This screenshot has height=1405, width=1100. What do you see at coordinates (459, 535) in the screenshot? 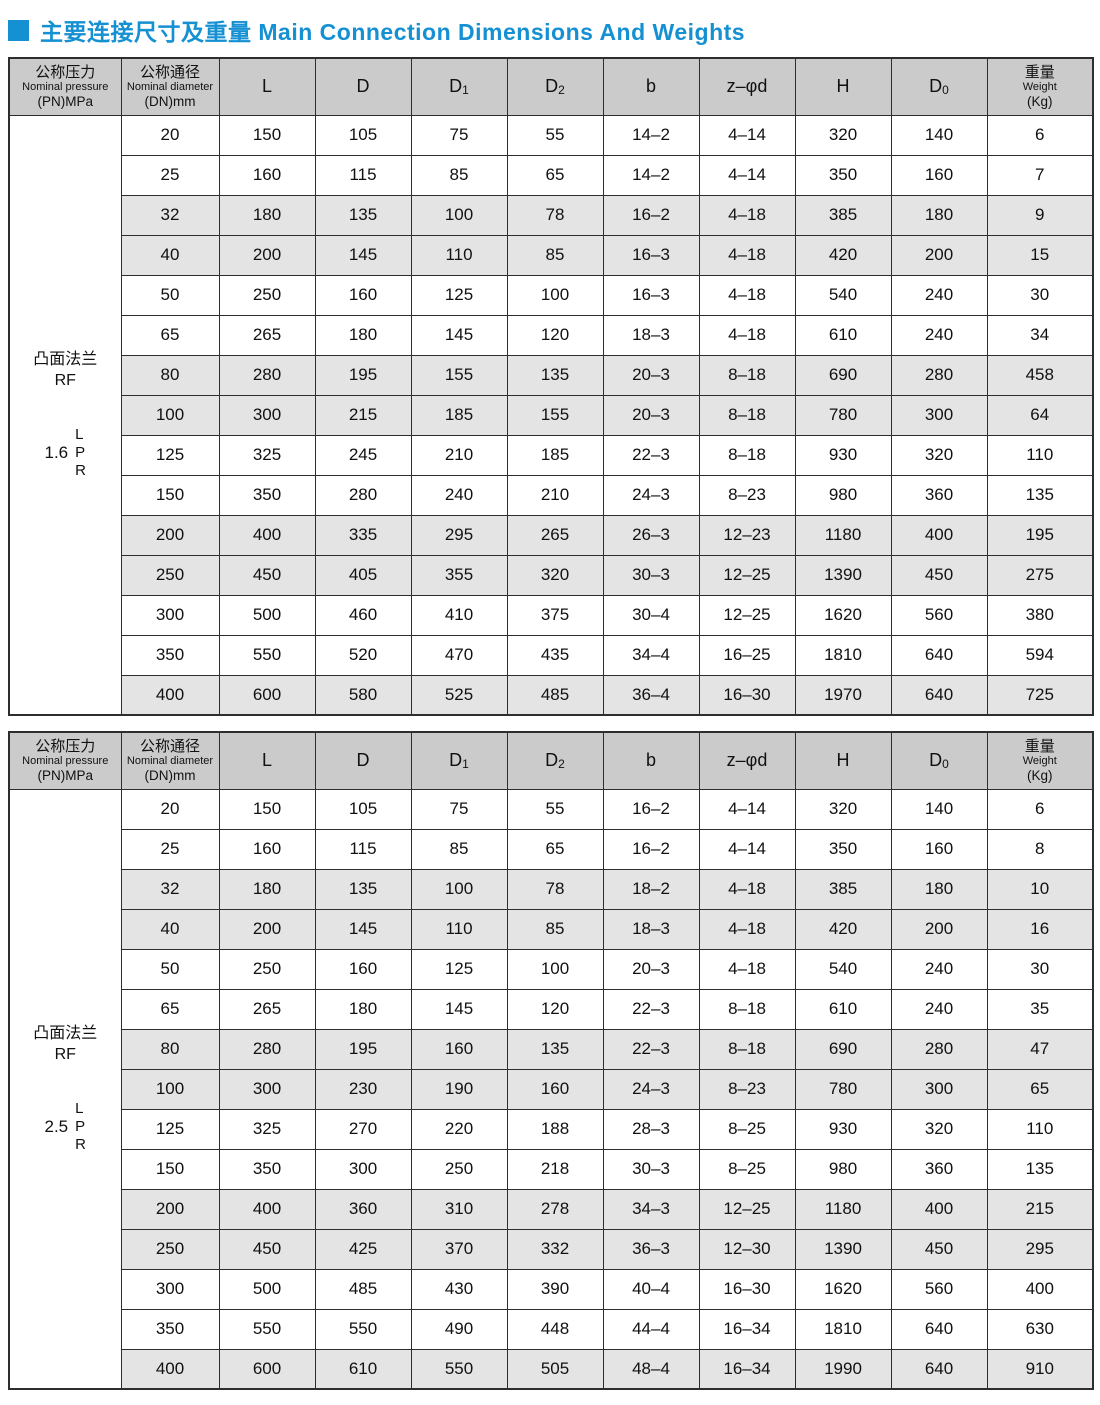
I see `cell: 295` at bounding box center [459, 535].